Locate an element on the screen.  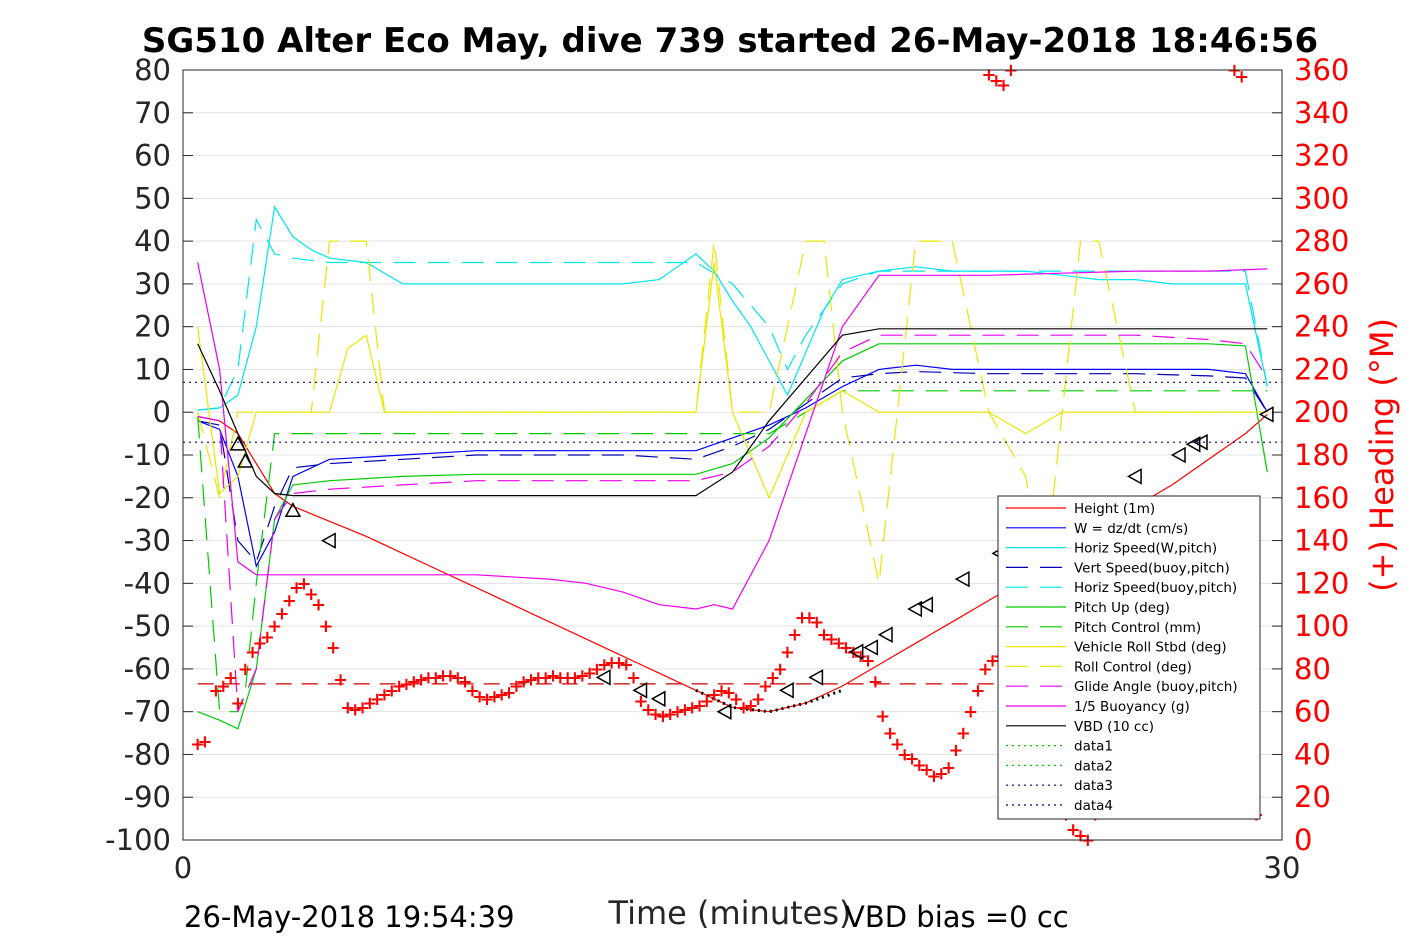
legend-label: data3 is located at coordinates (1093, 786).